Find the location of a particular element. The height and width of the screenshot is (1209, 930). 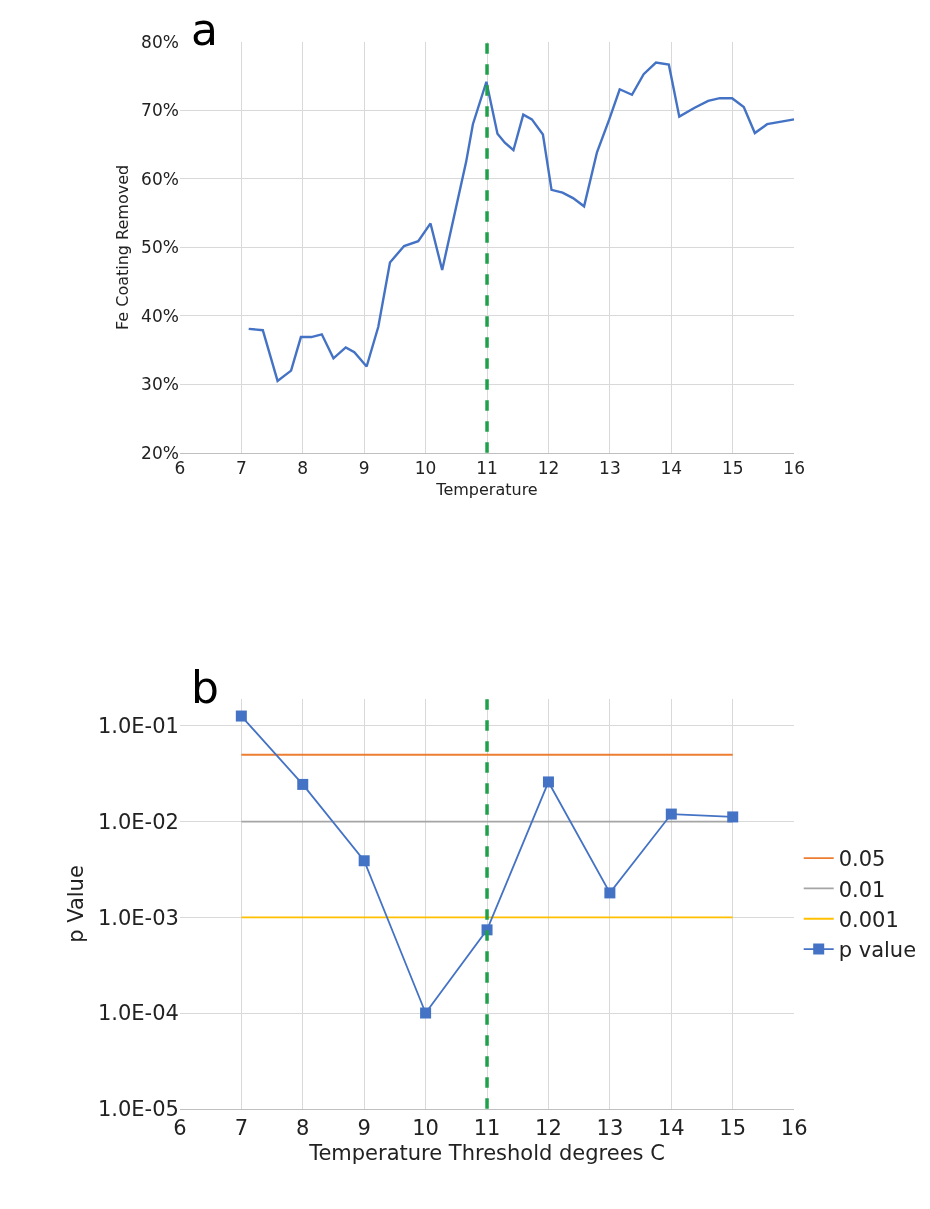

annotation: a is located at coordinates (204, 29).